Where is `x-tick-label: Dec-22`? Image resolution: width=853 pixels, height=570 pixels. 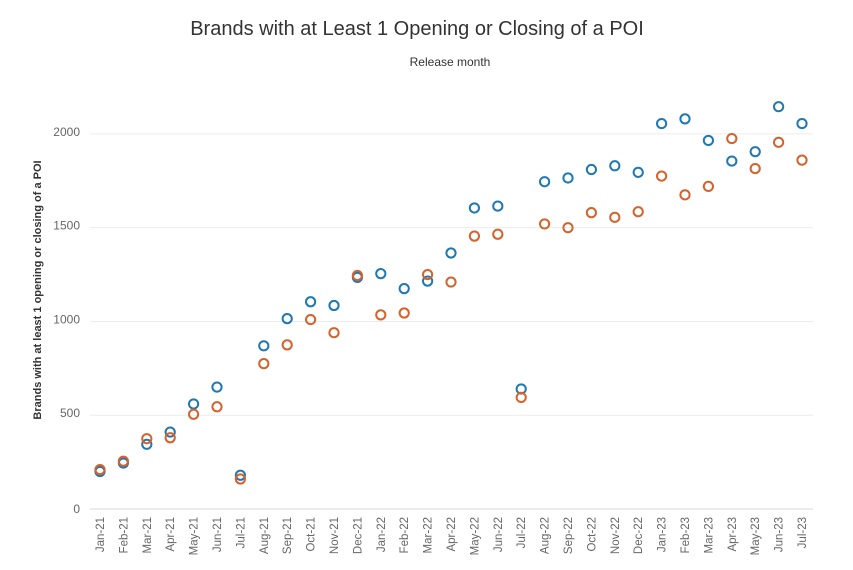 x-tick-label: Dec-22 is located at coordinates (639, 535).